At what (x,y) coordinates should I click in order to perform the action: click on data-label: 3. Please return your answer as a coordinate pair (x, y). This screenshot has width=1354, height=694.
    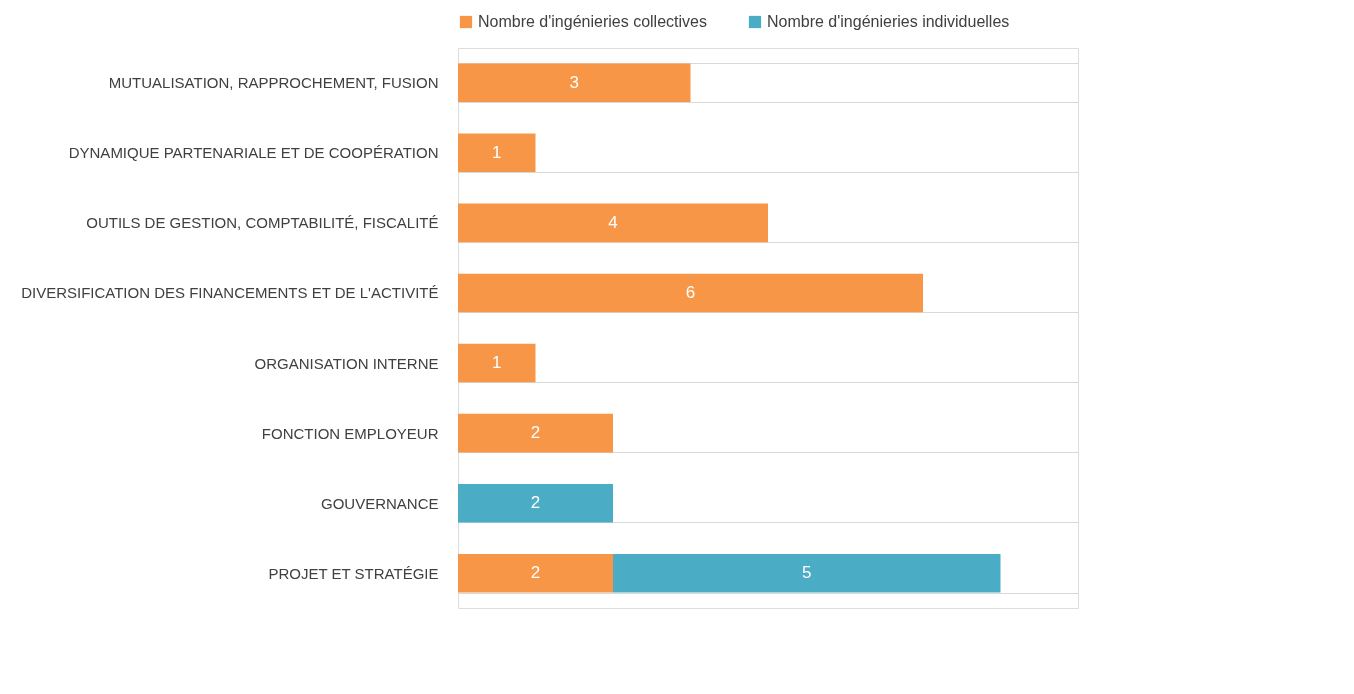
    Looking at the image, I should click on (574, 82).